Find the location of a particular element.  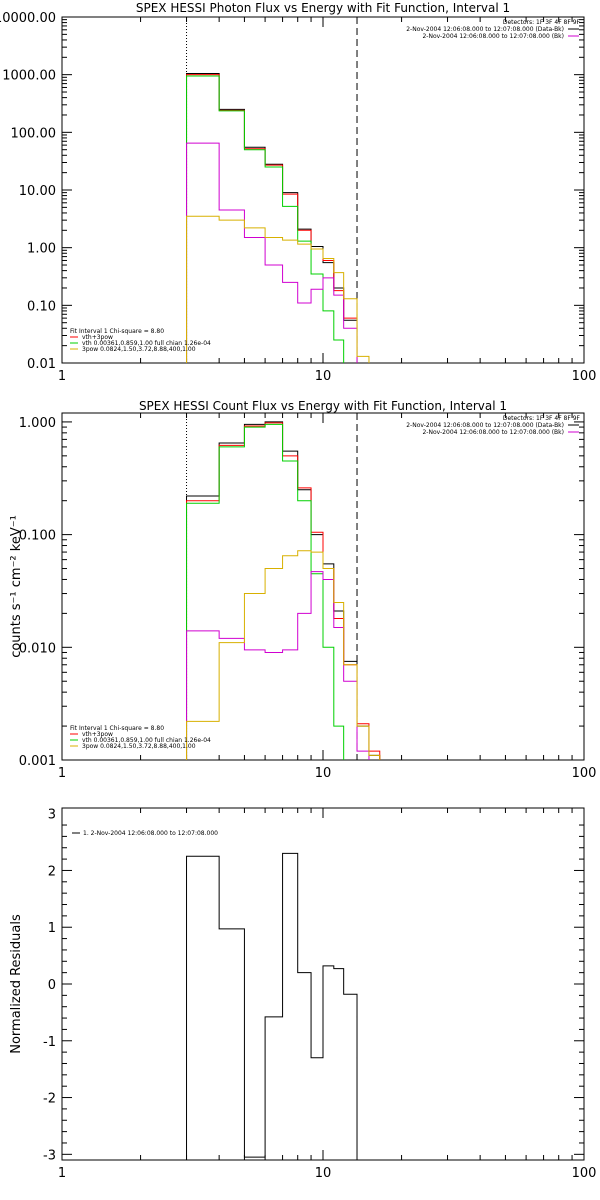

y-tick-label: -1 is located at coordinates (49, 1042).